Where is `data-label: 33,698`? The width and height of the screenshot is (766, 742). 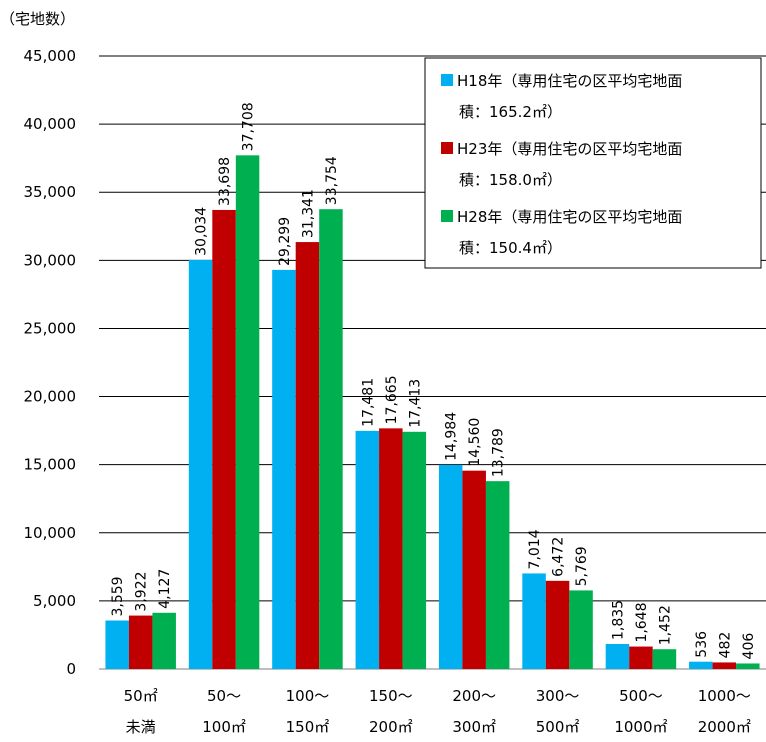
data-label: 33,698 is located at coordinates (225, 181).